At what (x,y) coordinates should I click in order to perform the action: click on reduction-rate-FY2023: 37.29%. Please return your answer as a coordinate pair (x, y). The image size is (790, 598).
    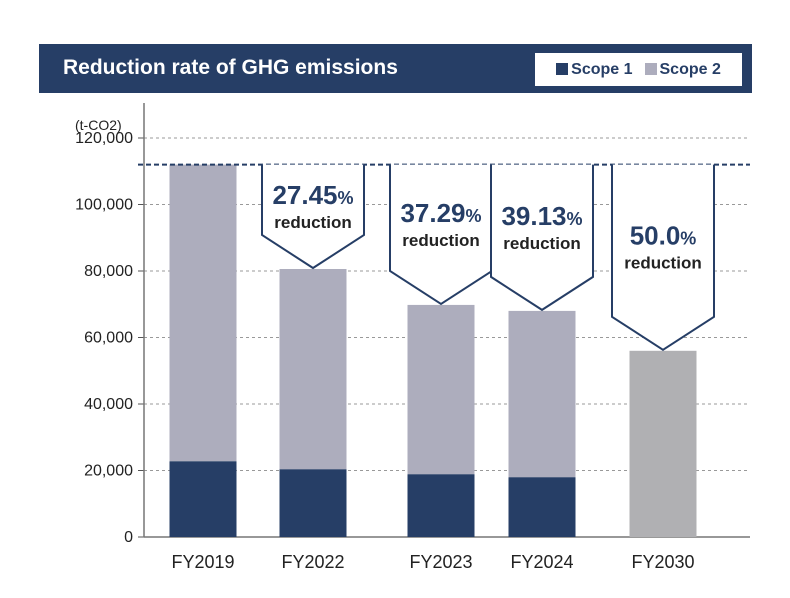
    Looking at the image, I should click on (440, 213).